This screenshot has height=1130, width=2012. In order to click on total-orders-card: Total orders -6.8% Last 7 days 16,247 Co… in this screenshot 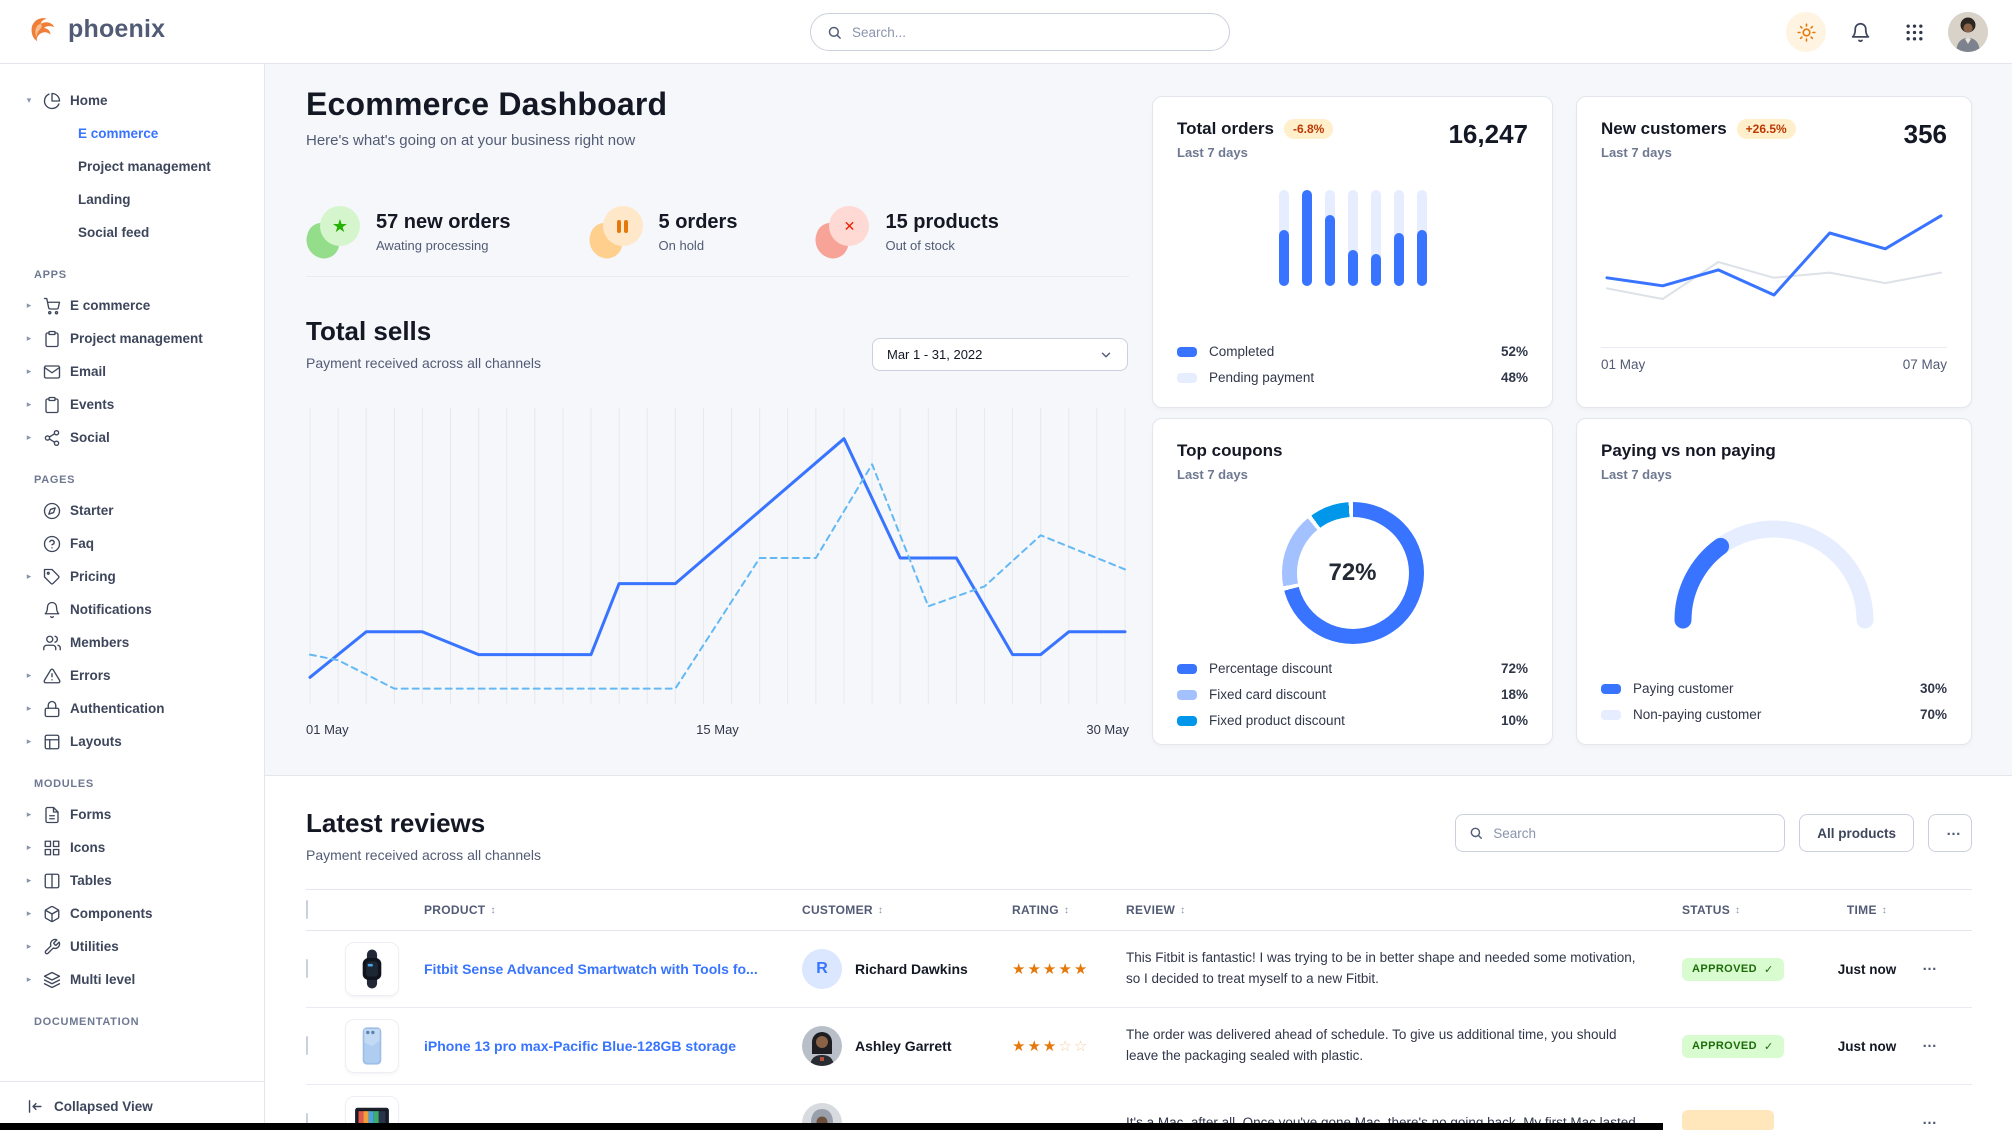, I will do `click(1352, 252)`.